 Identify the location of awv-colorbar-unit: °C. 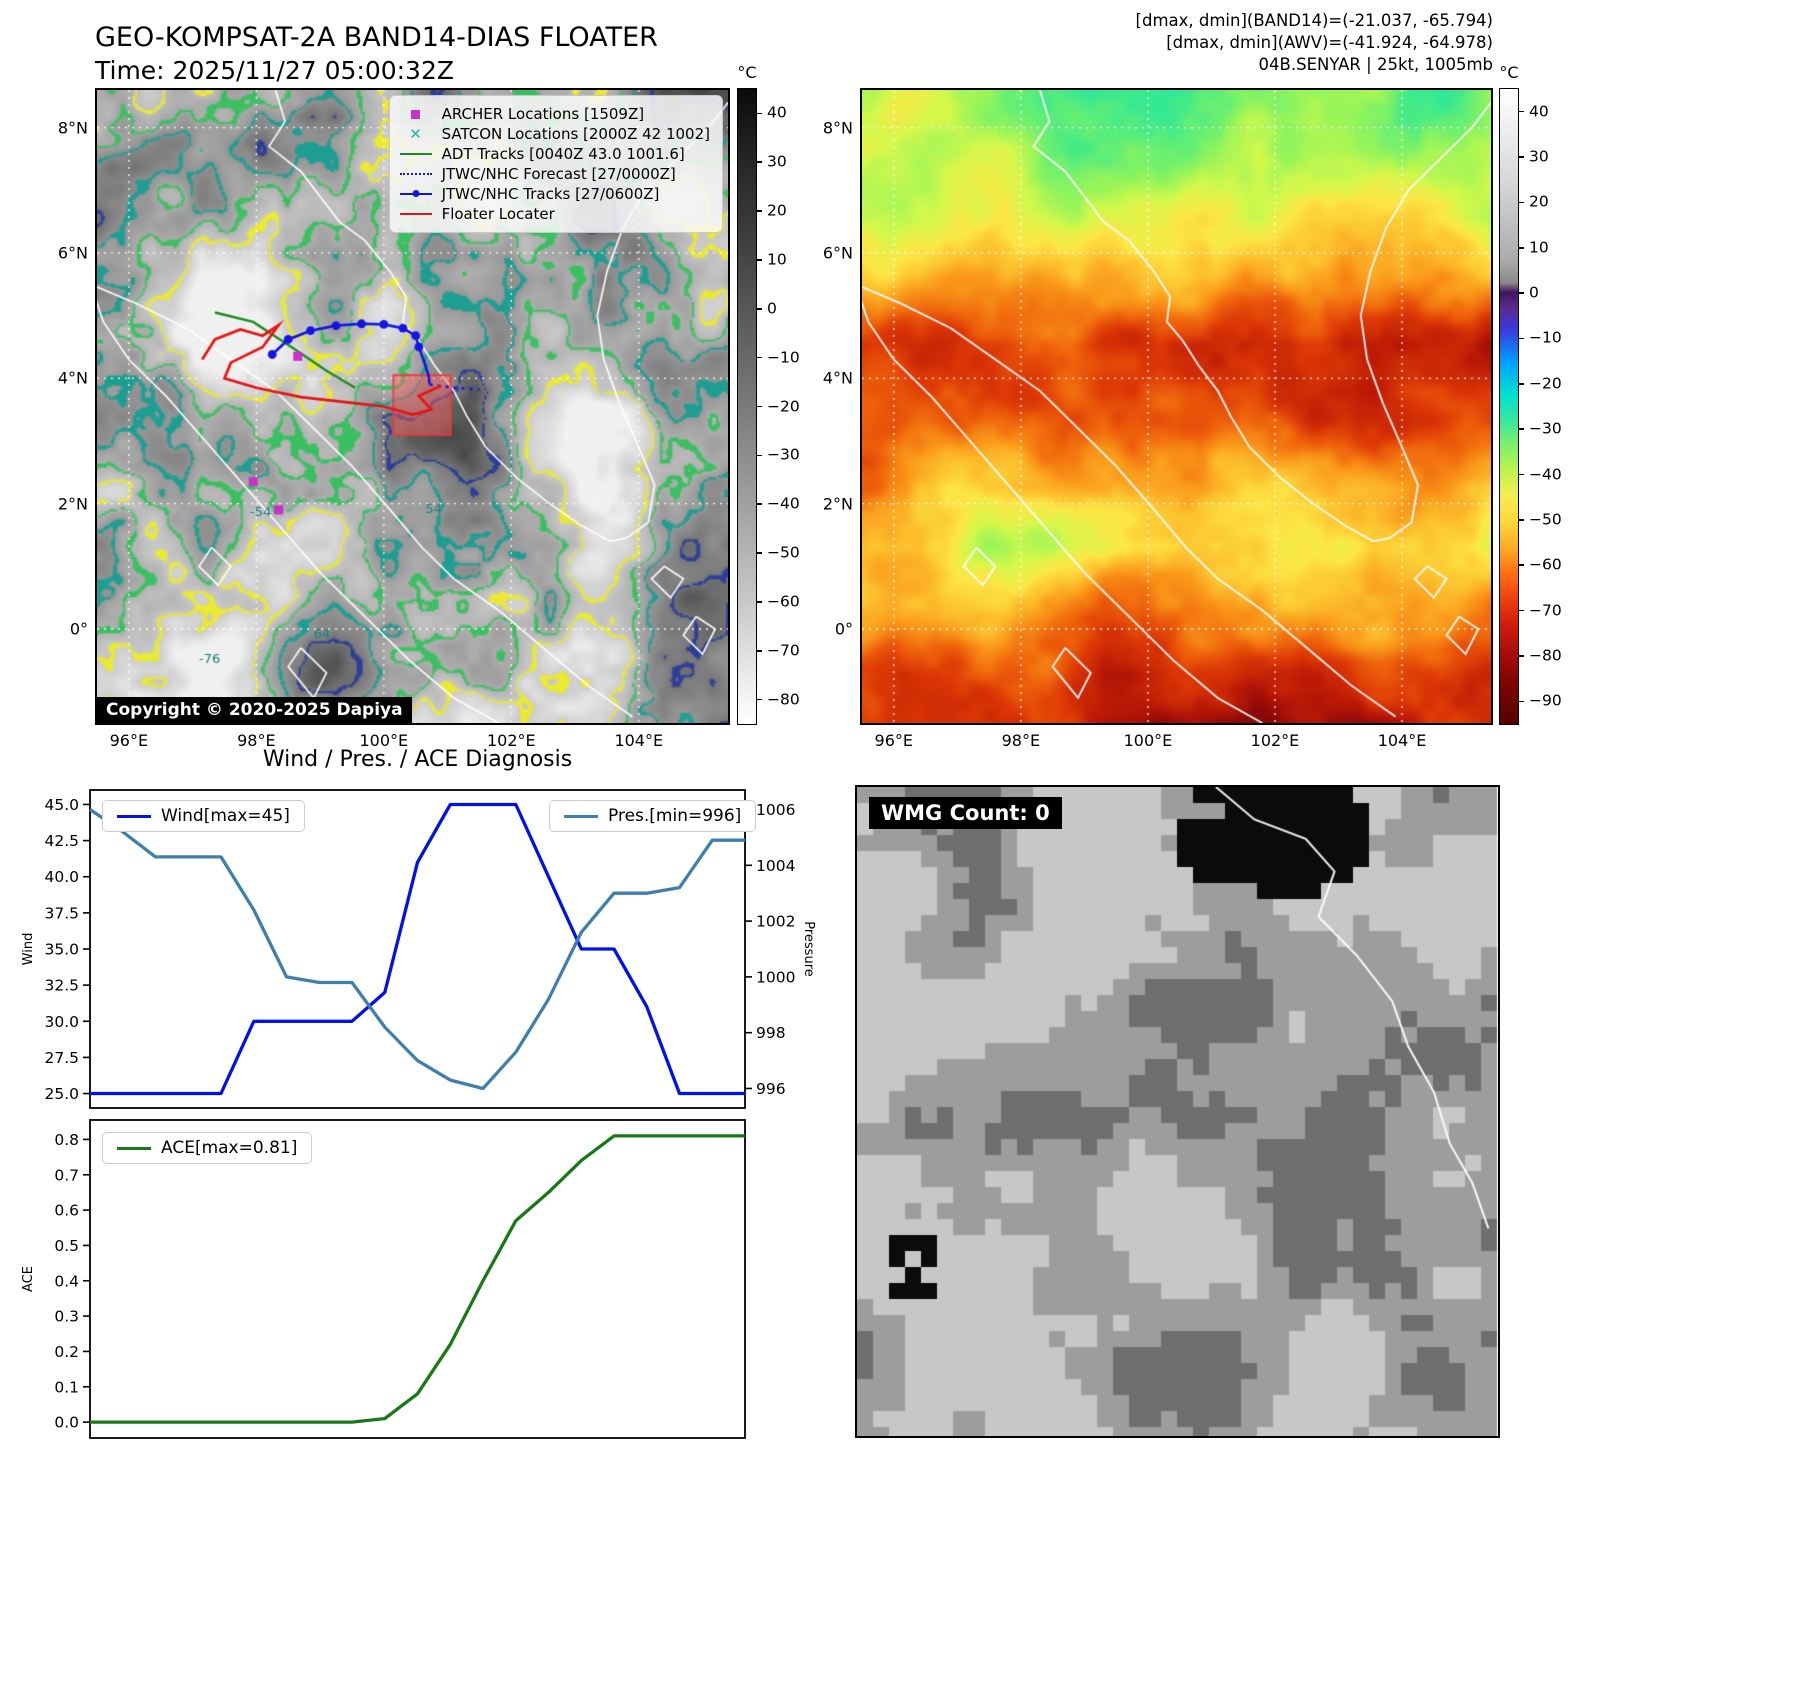
(1509, 72).